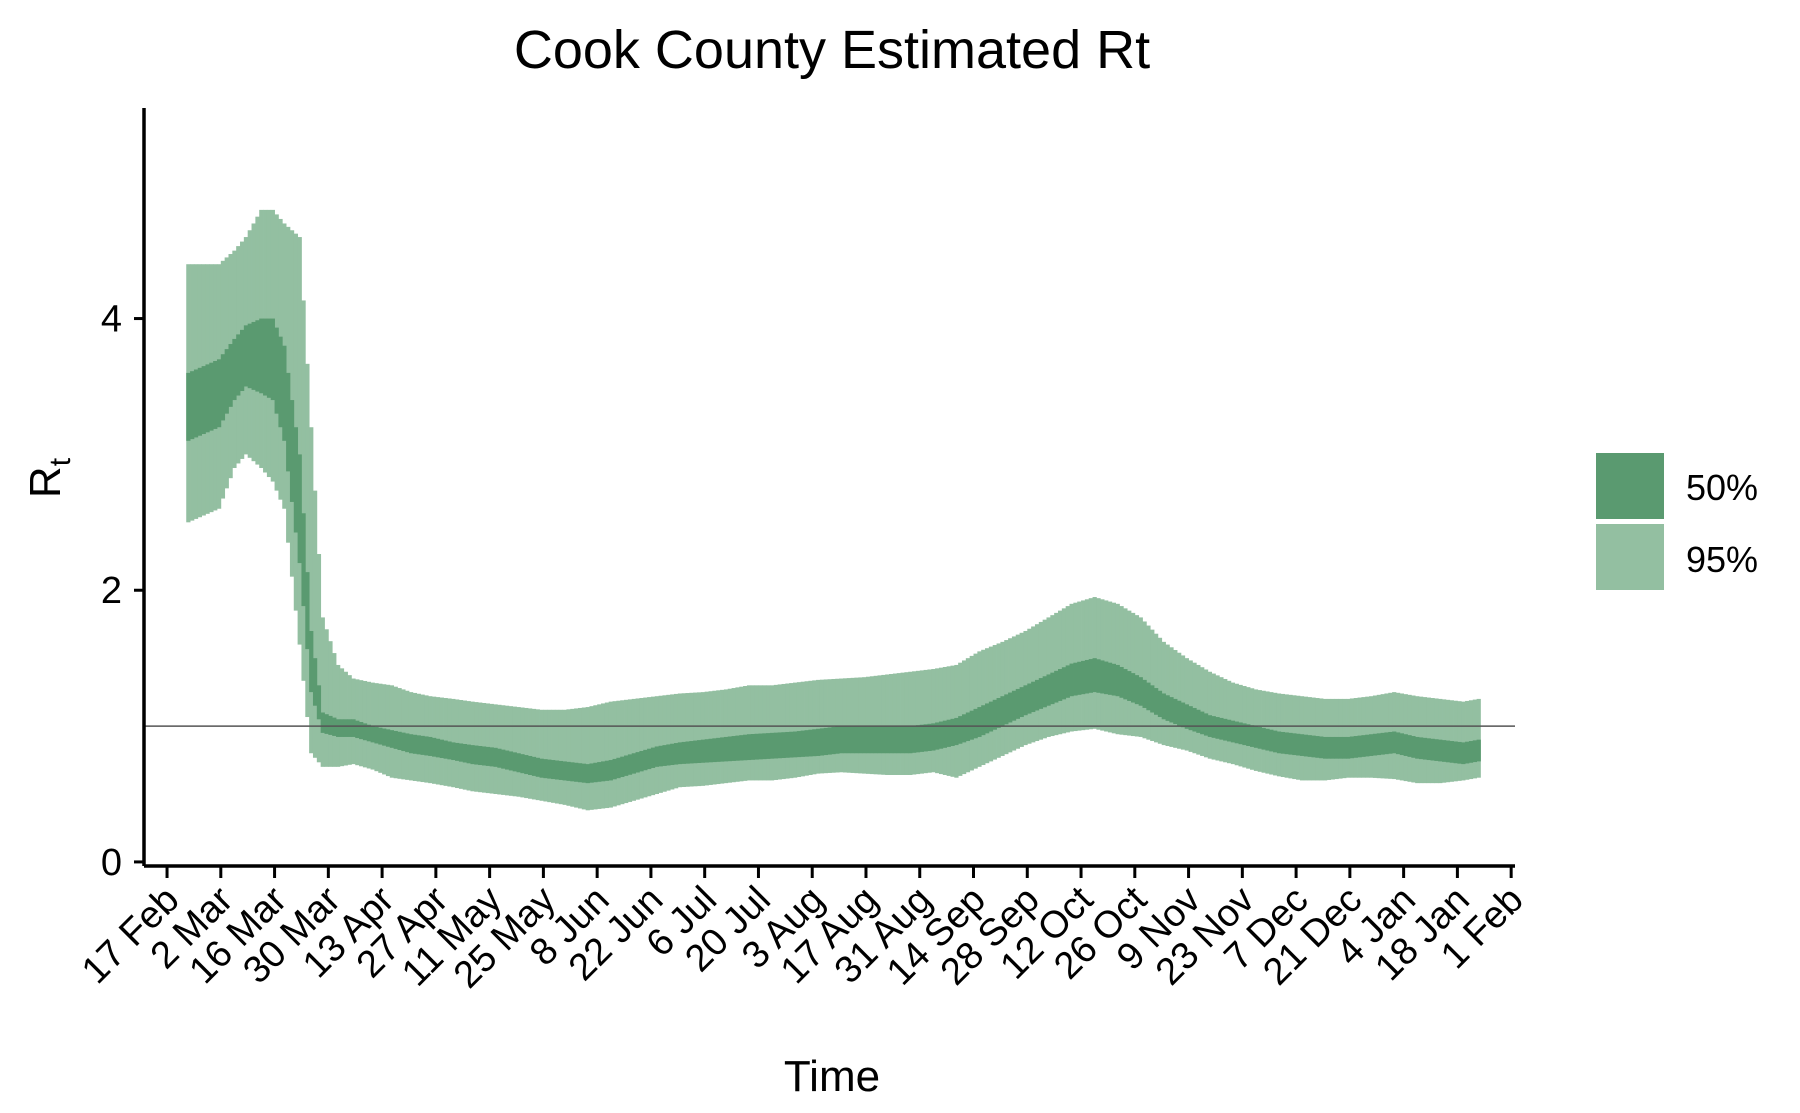 The width and height of the screenshot is (1800, 1113). I want to click on y-tick-label: 0, so click(111, 863).